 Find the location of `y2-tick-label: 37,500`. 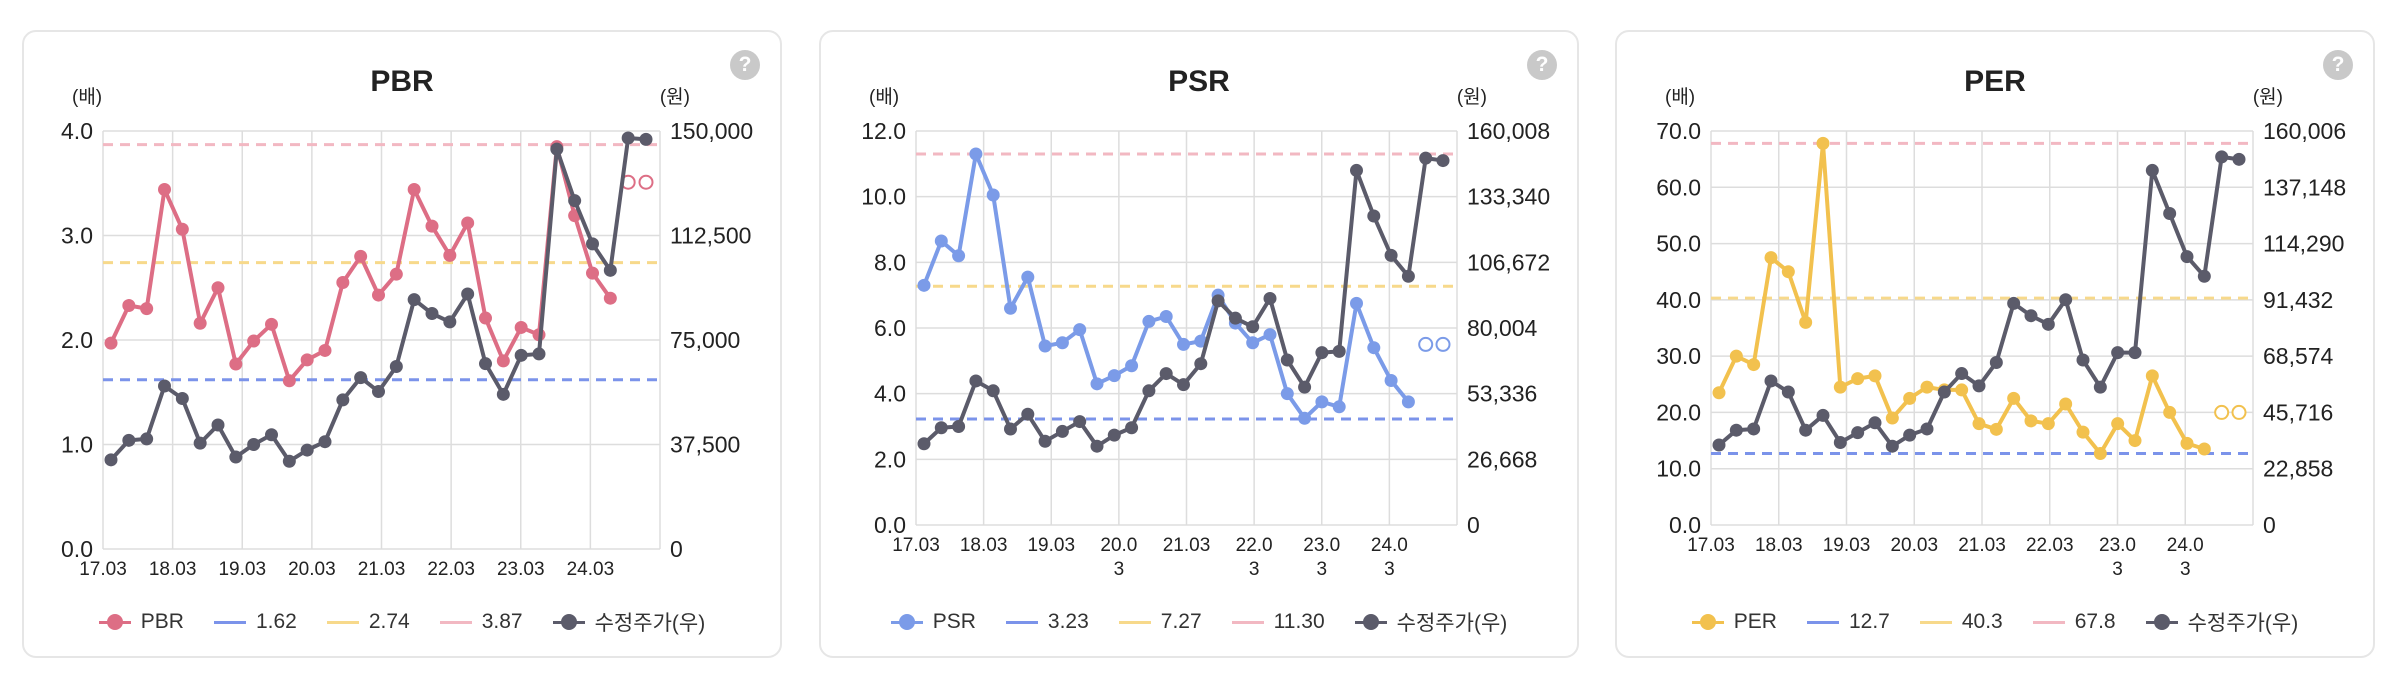

y2-tick-label: 37,500 is located at coordinates (705, 445).